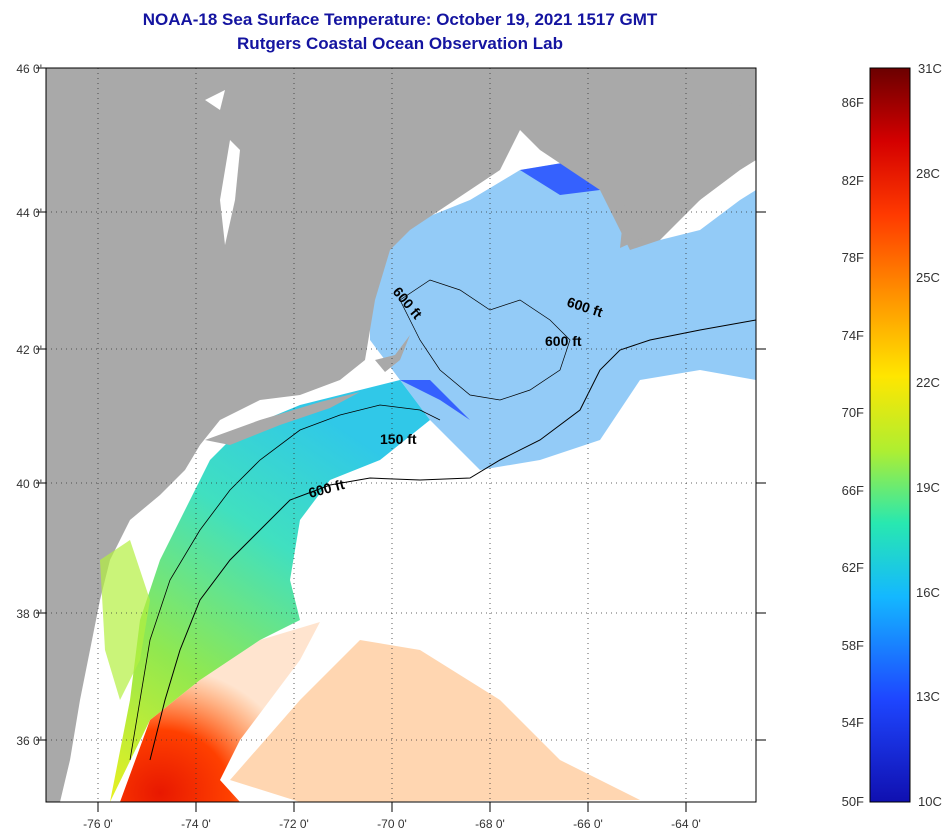 The height and width of the screenshot is (832, 952). I want to click on celsius-label: 19C, so click(928, 487).